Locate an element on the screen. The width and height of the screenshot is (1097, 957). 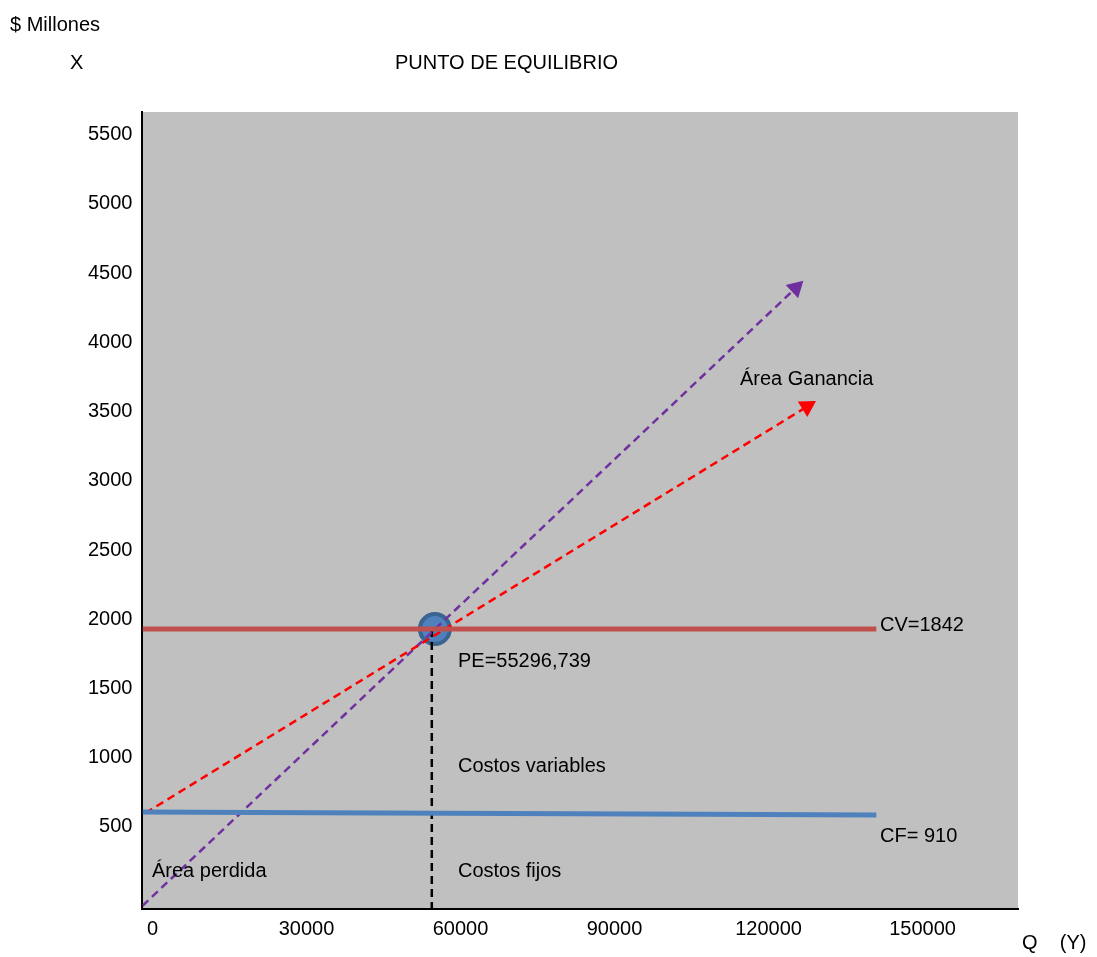
y-axis-title: $ Millones is located at coordinates (55, 24).